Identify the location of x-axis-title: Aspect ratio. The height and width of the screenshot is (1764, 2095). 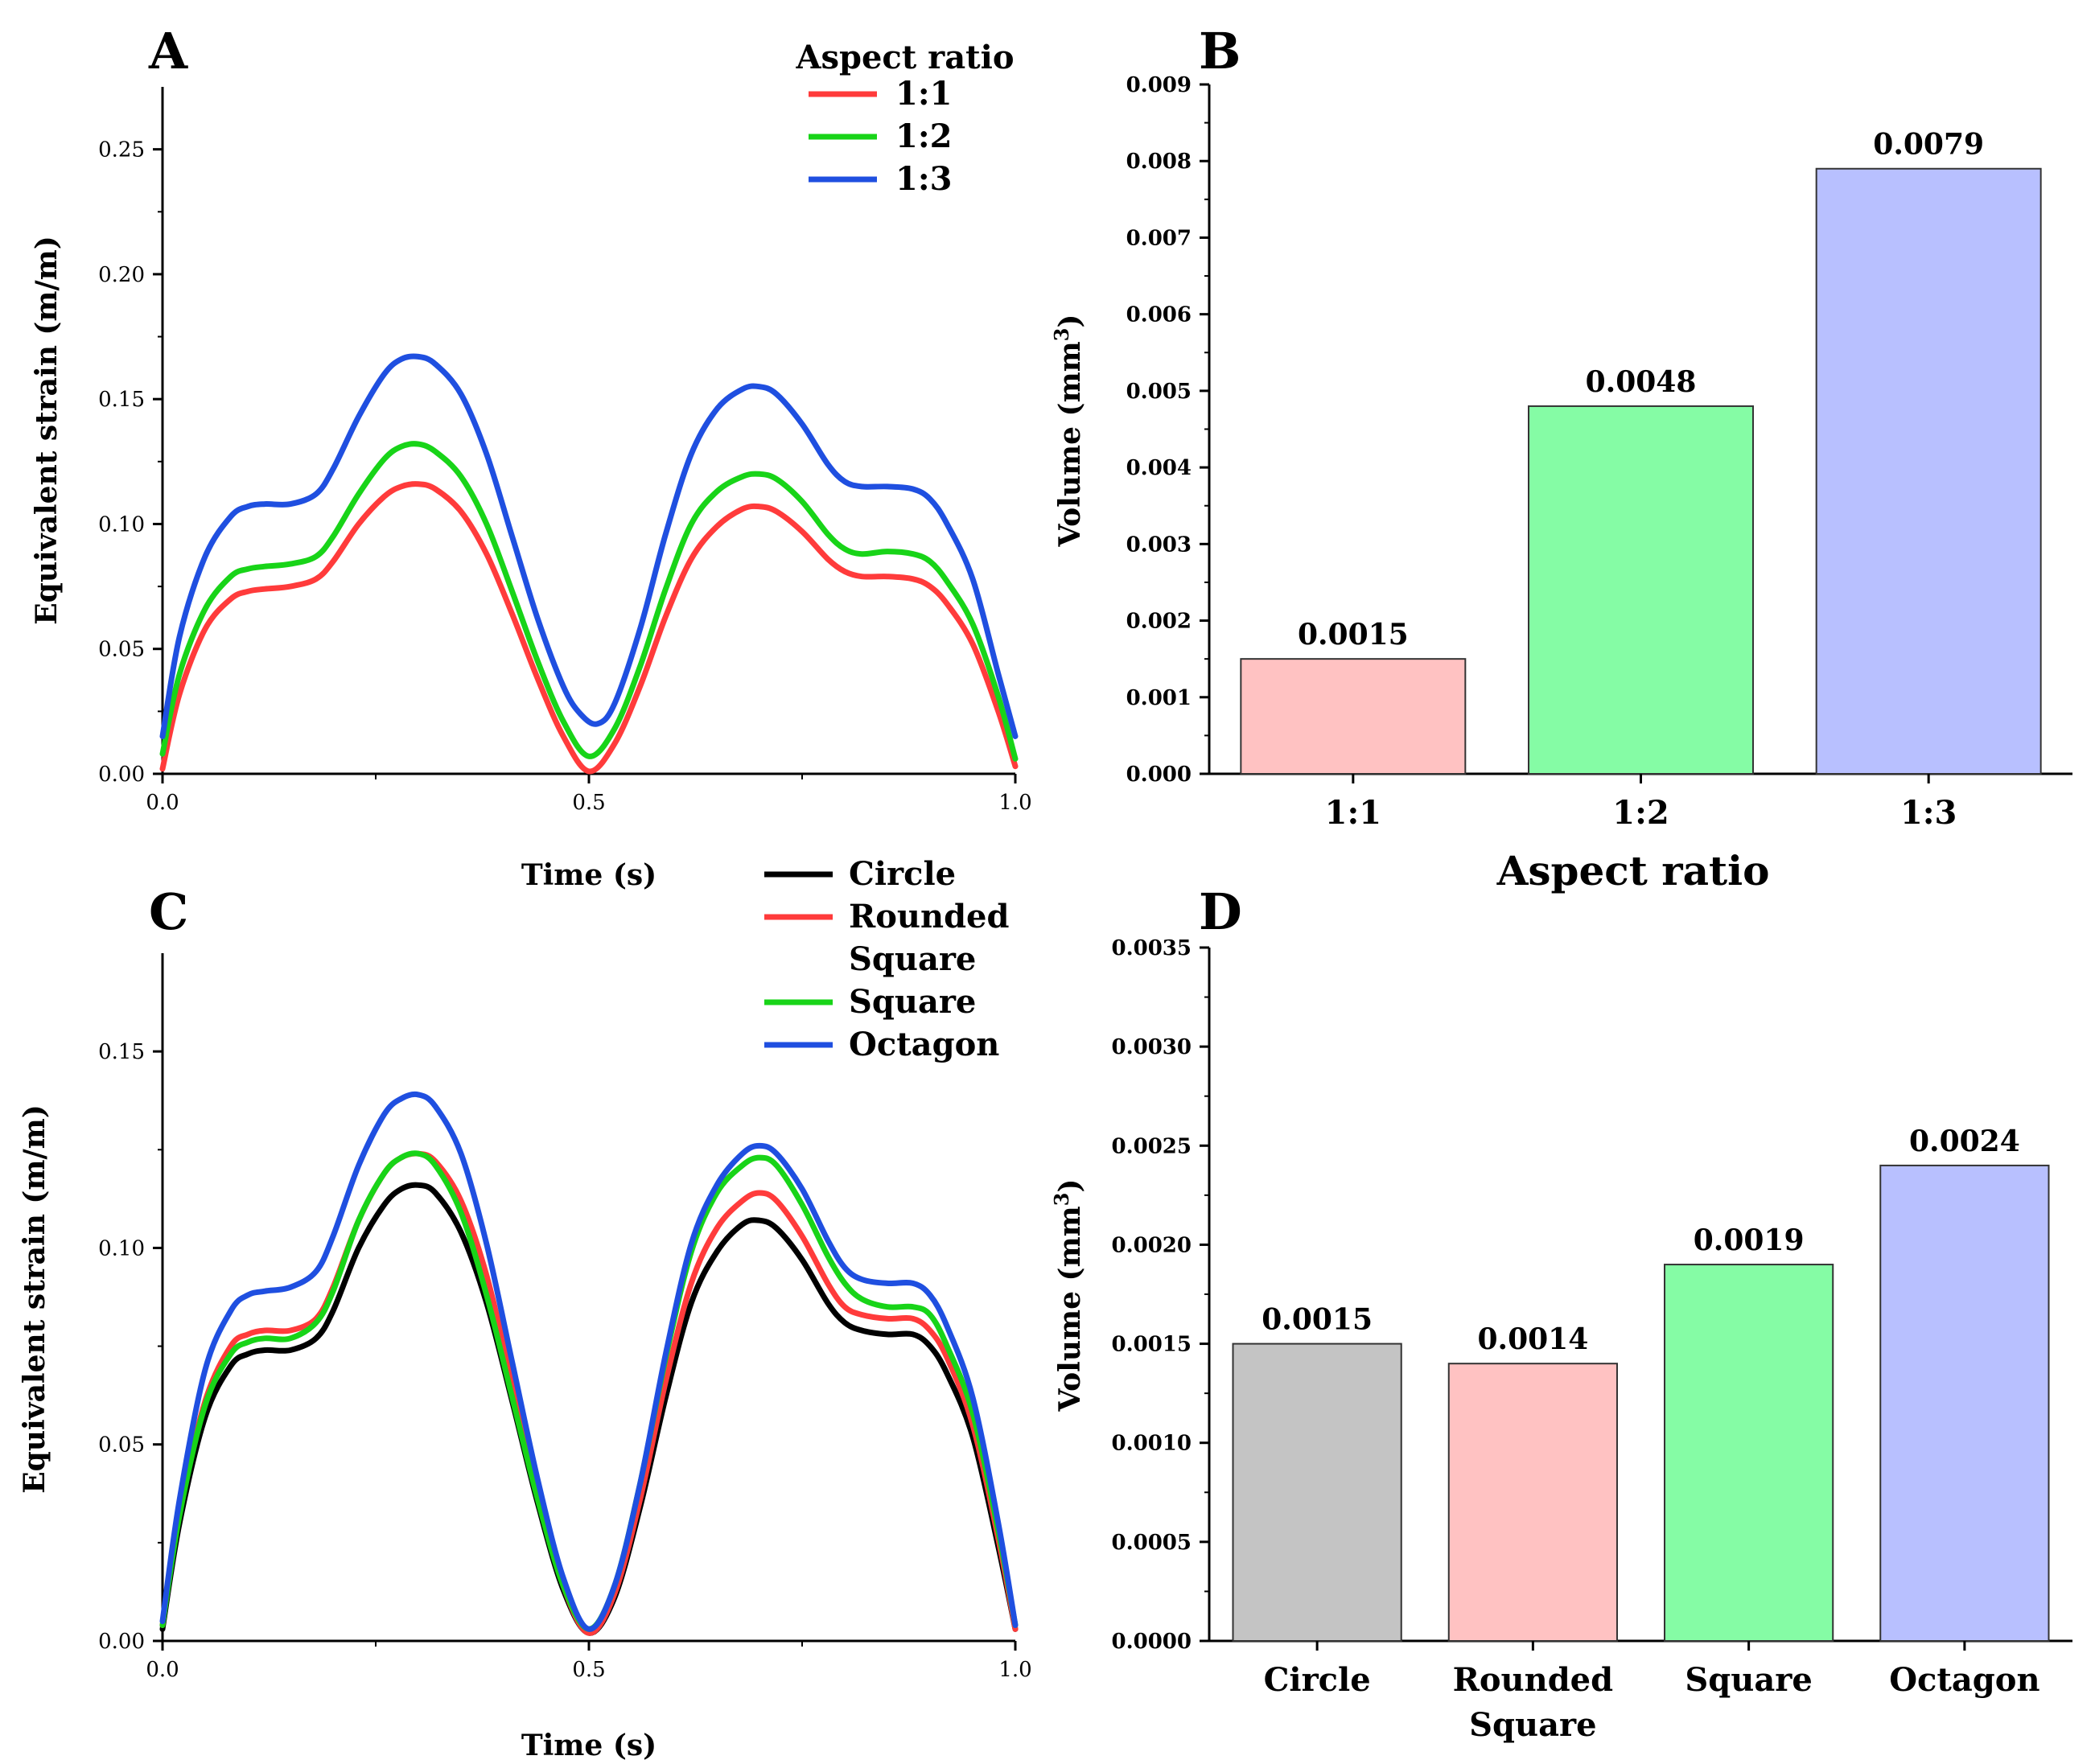
(1633, 871).